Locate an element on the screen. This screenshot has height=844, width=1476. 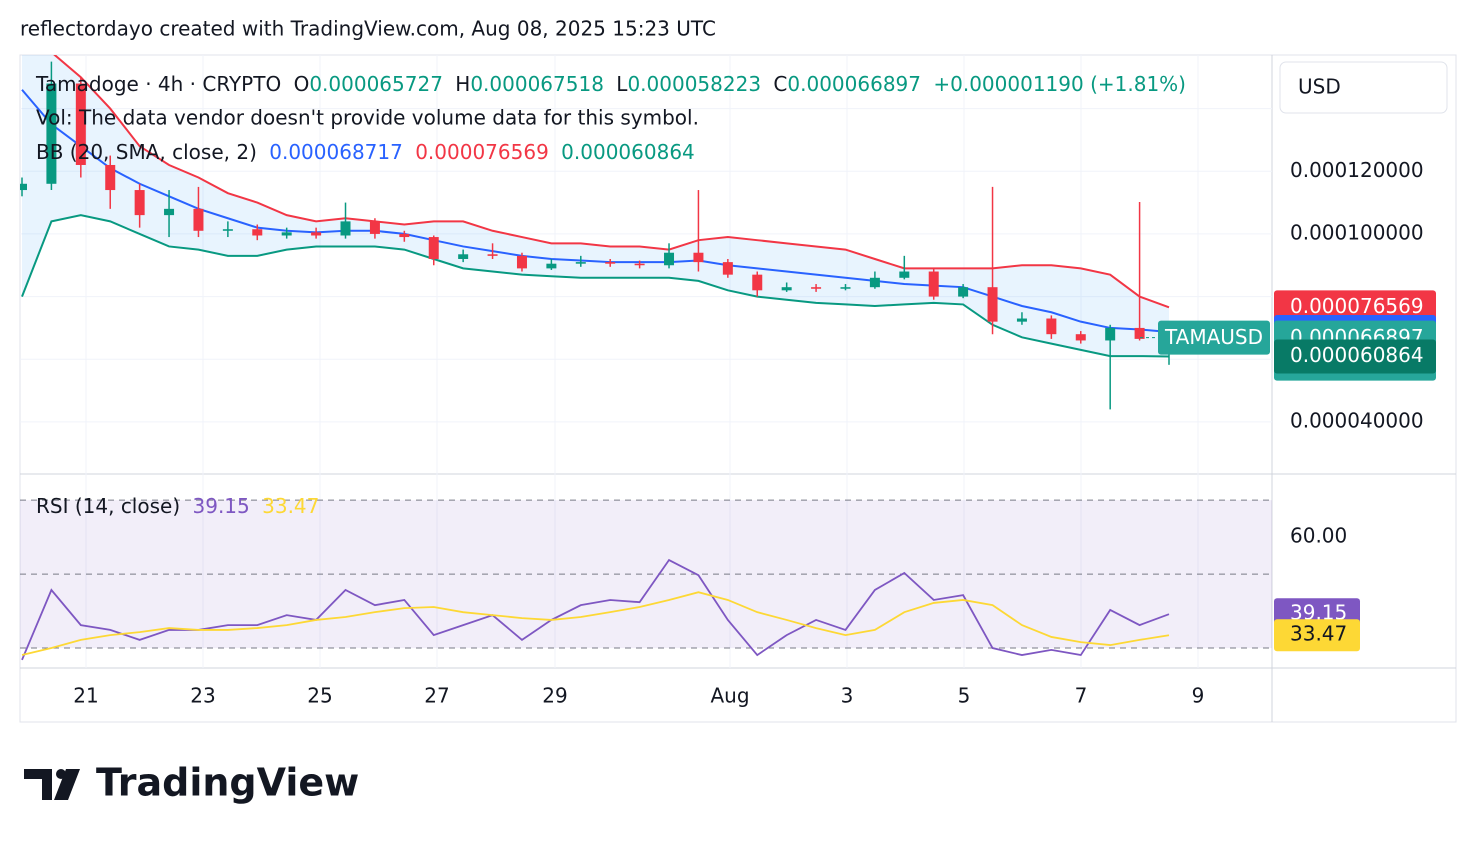
rsi-band is located at coordinates (646, 574).